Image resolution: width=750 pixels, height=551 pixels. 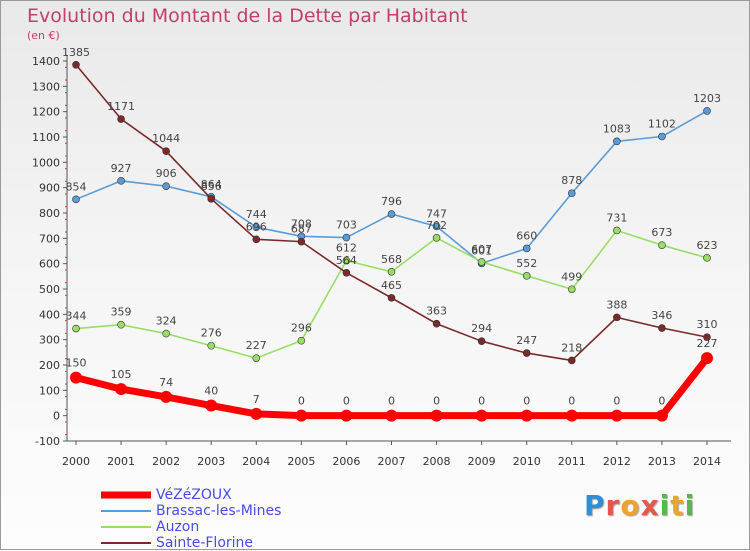 What do you see at coordinates (211, 391) in the screenshot?
I see `data-label: 40` at bounding box center [211, 391].